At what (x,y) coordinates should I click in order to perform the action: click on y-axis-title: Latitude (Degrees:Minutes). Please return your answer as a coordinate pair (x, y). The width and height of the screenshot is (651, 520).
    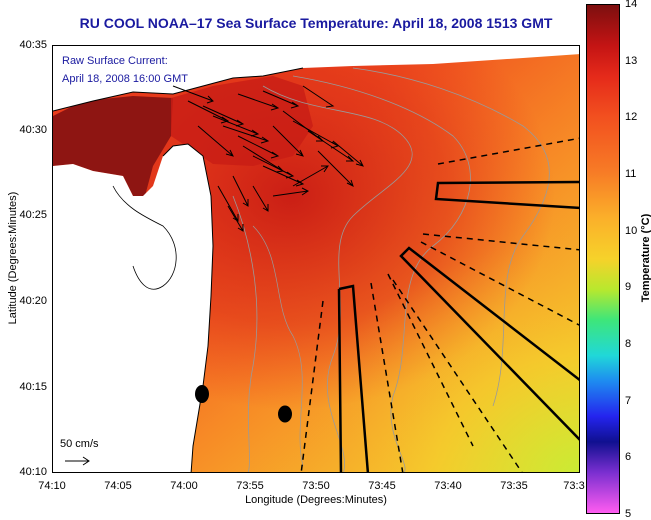
    Looking at the image, I should click on (13, 258).